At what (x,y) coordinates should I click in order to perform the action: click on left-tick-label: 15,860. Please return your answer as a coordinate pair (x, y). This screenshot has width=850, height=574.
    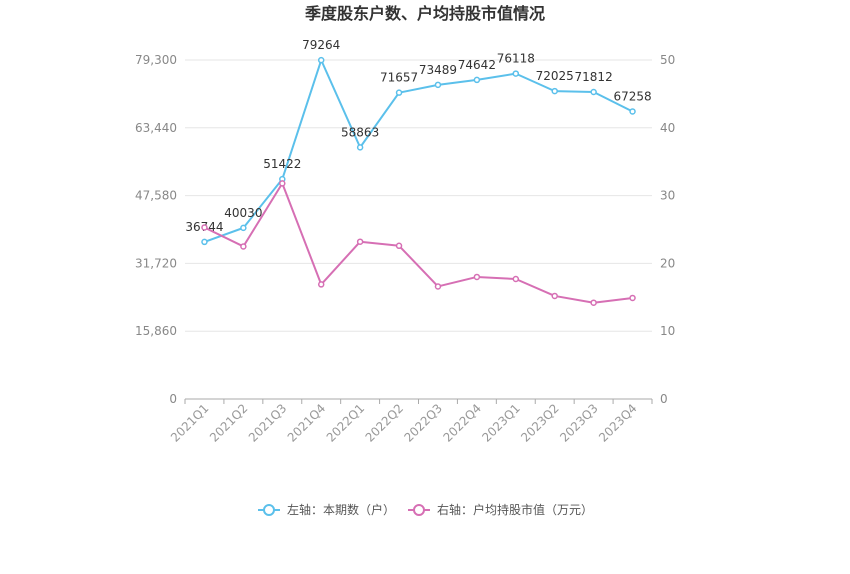
    Looking at the image, I should click on (156, 331).